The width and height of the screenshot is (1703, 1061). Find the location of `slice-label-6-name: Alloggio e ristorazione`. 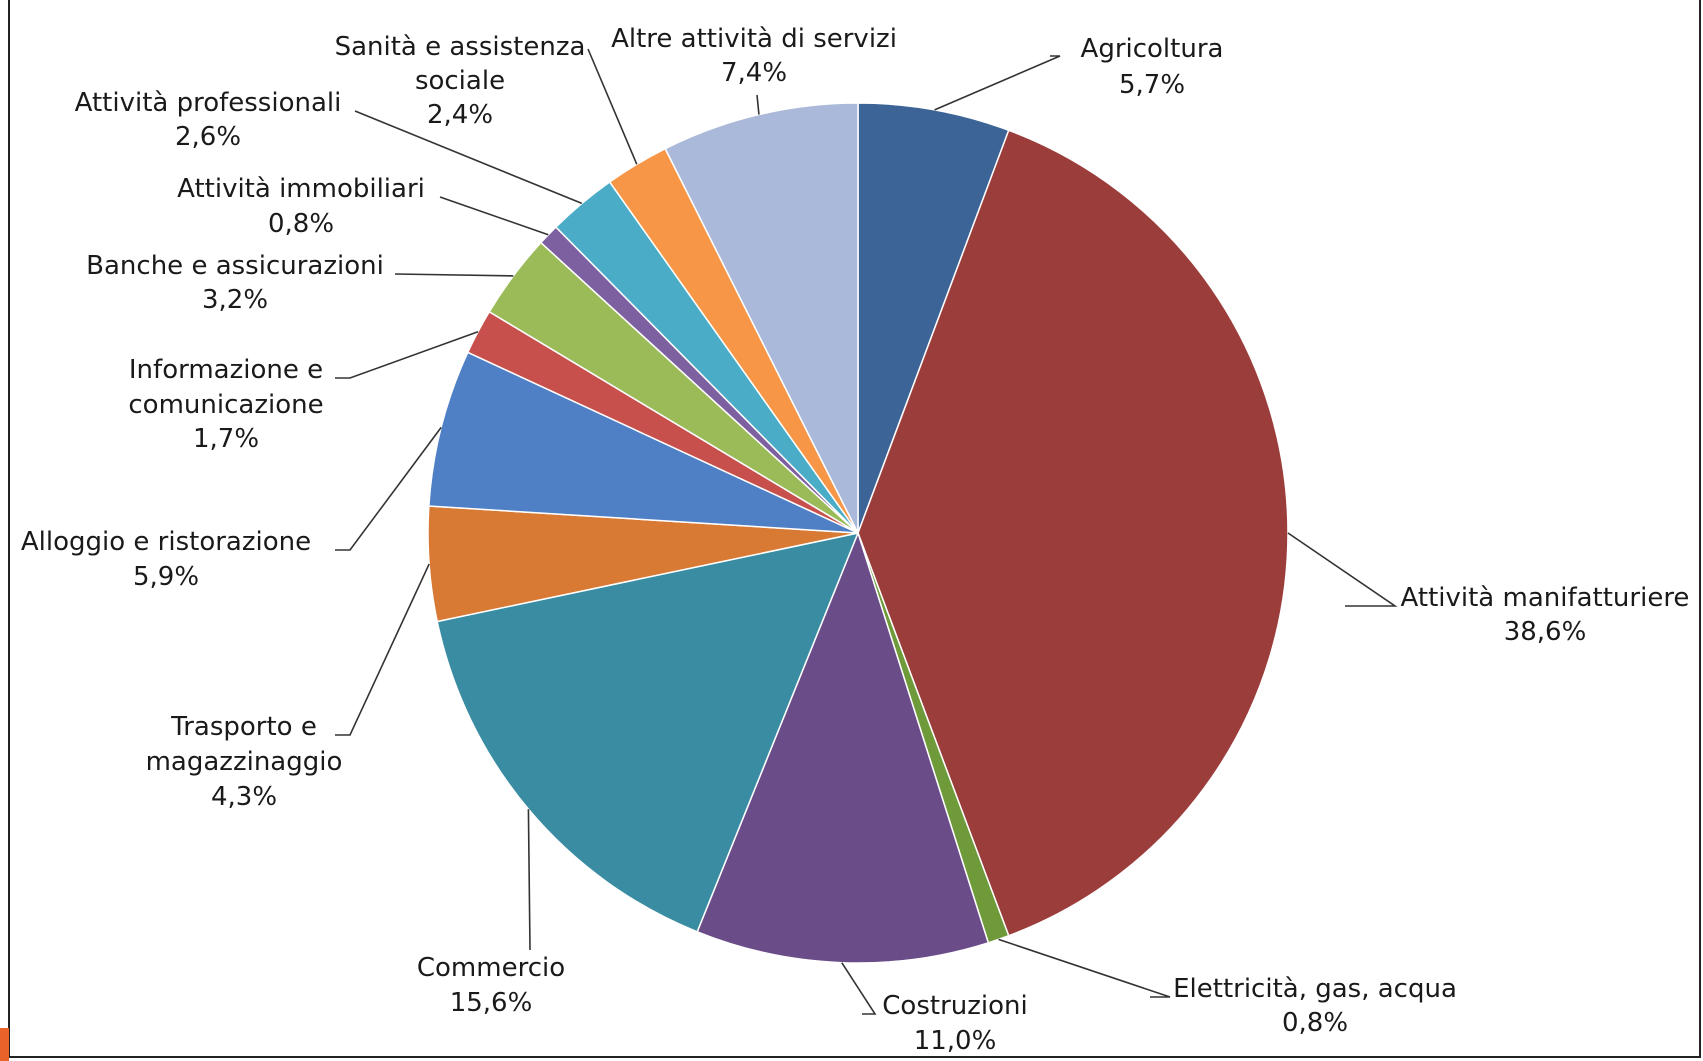

slice-label-6-name: Alloggio e ristorazione is located at coordinates (166, 542).